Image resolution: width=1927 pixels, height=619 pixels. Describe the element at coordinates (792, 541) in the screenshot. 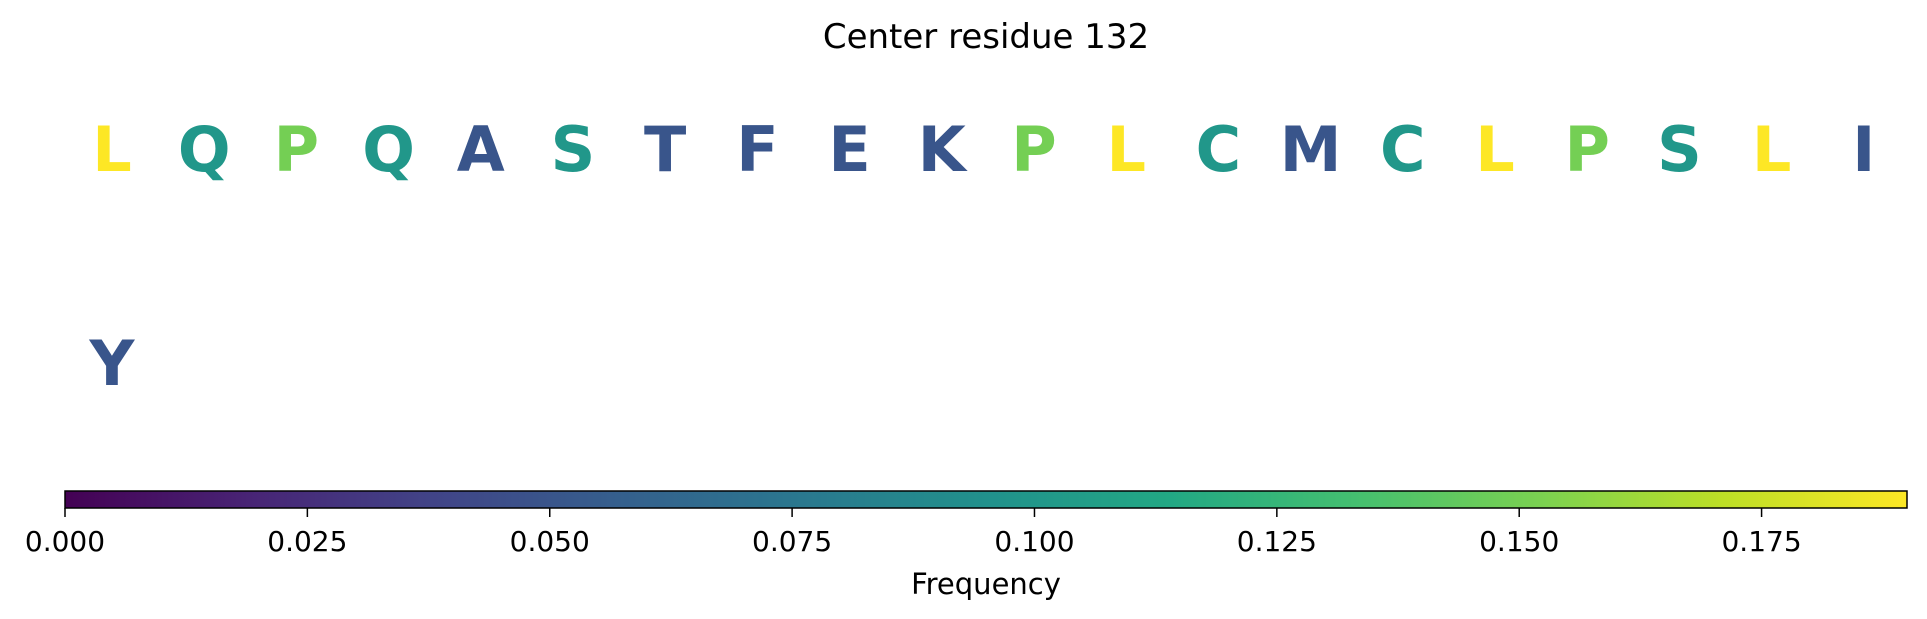

I see `colorbar-tick-label: 0.075` at that location.